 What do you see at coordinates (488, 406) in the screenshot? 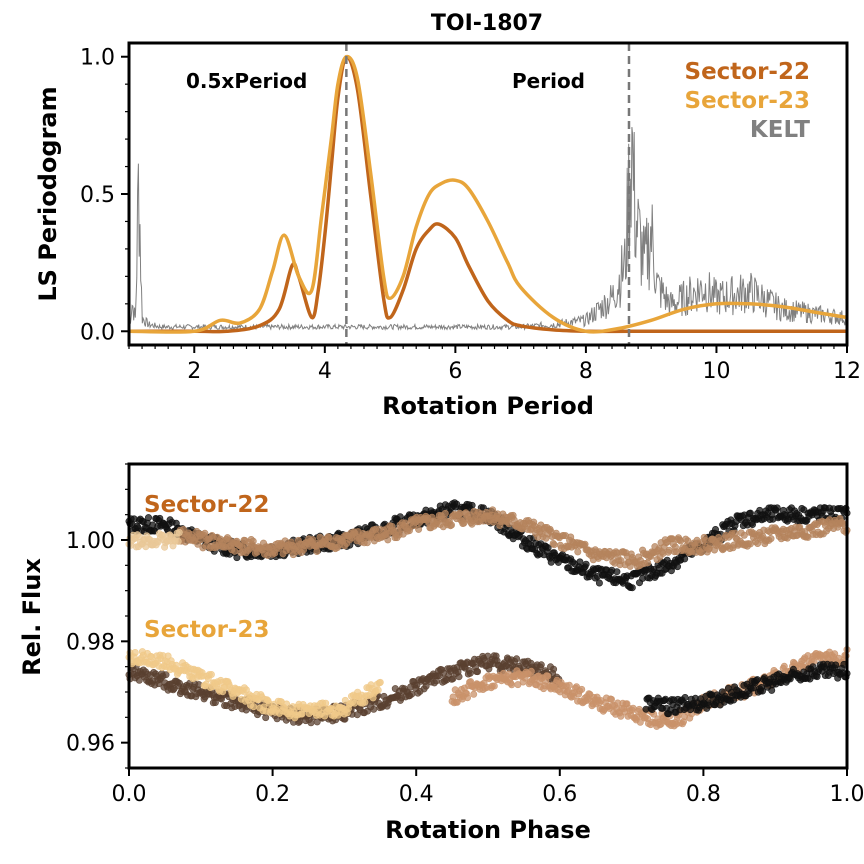
I see `x-axis-label: Rotation Period` at bounding box center [488, 406].